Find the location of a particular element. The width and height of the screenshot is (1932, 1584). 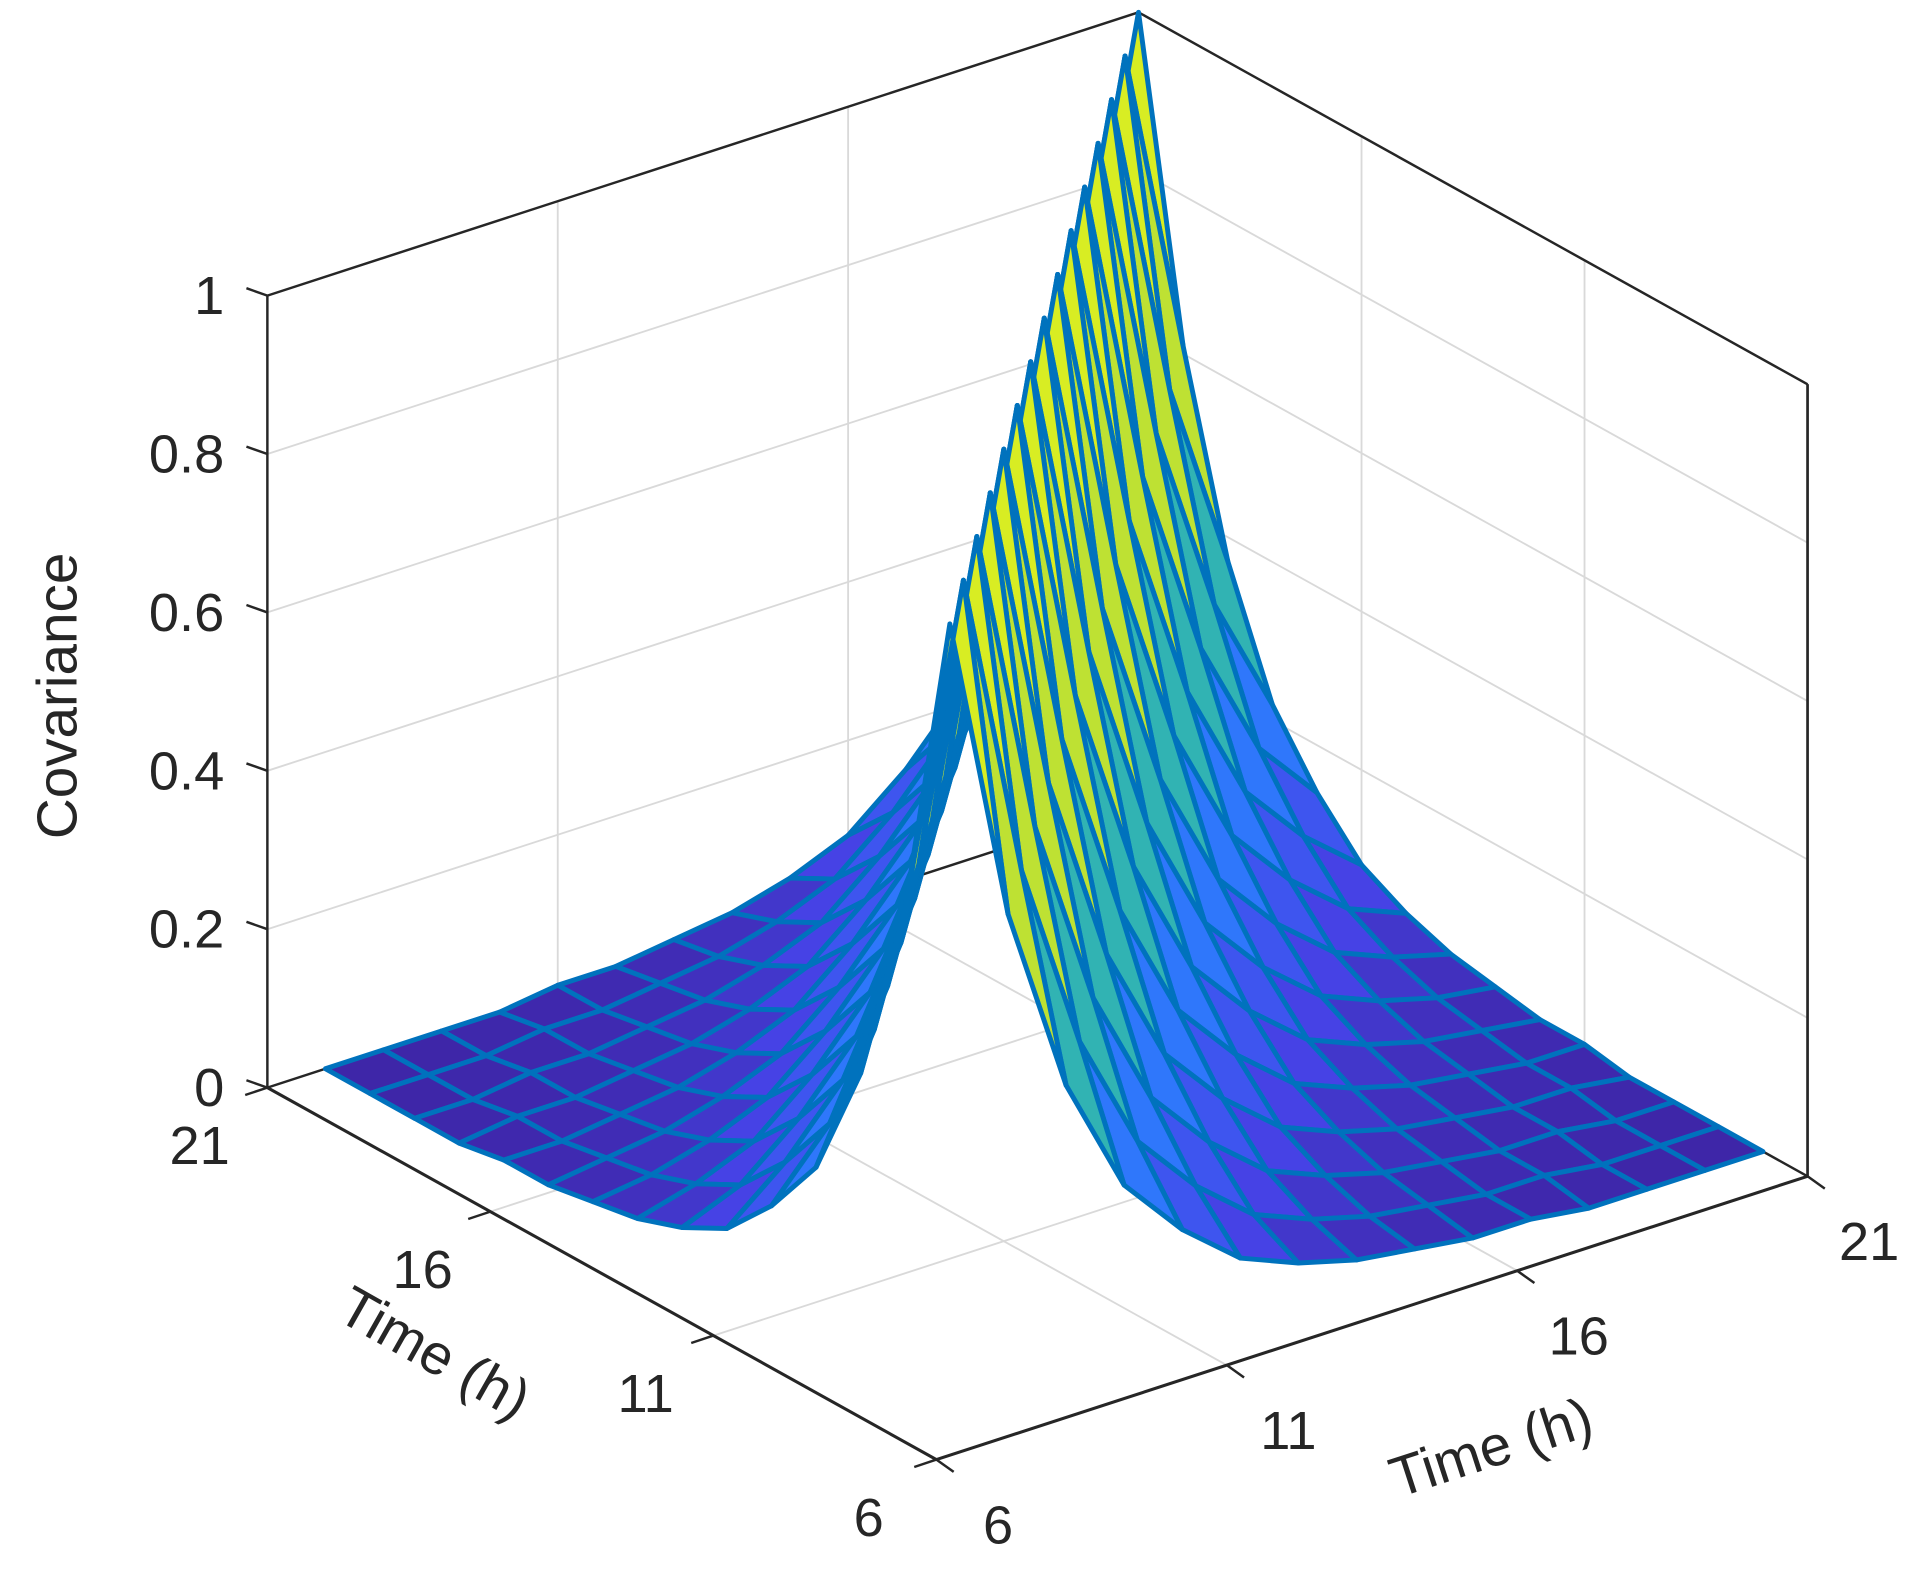

z-tick-label: 0.6 is located at coordinates (186, 613).